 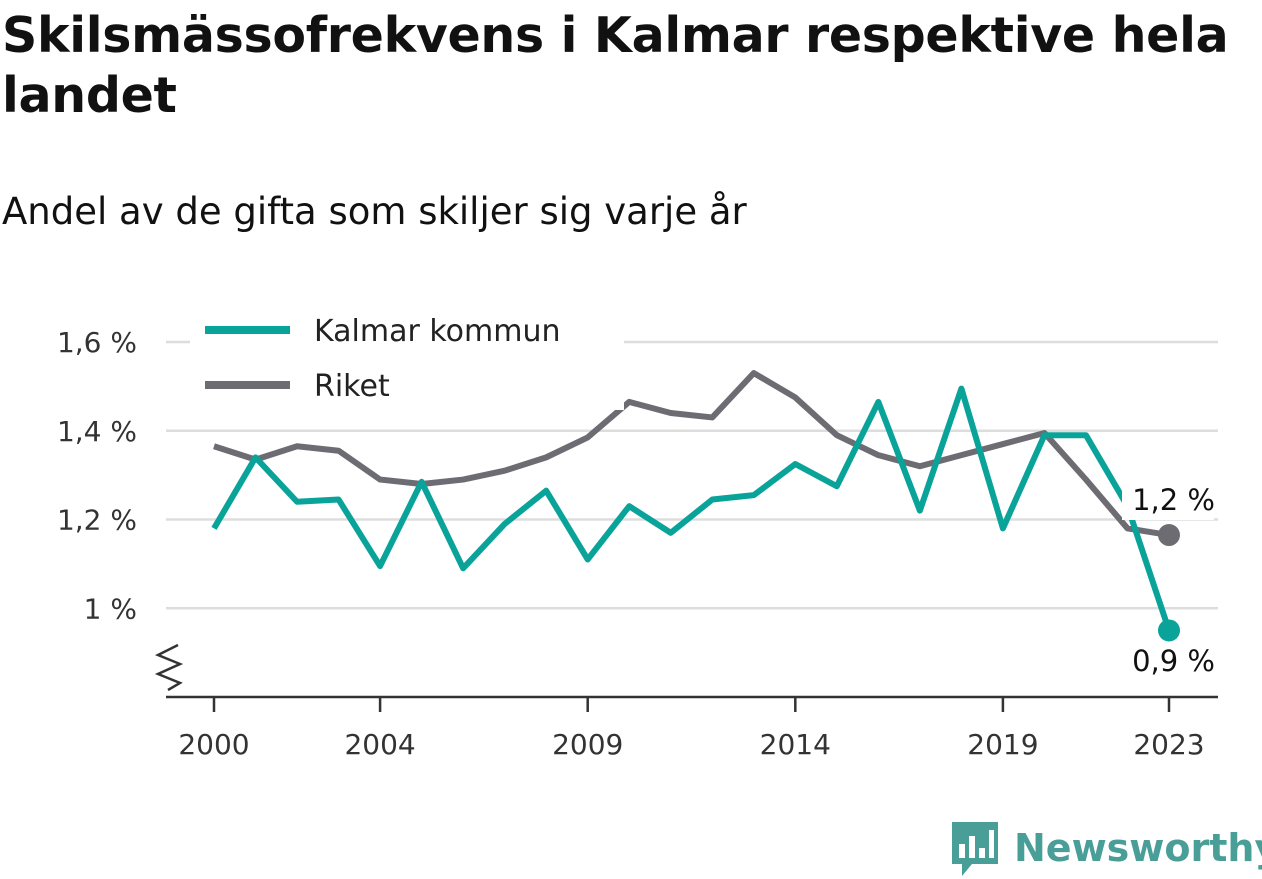 What do you see at coordinates (795, 744) in the screenshot?
I see `x-tick-label: 2014` at bounding box center [795, 744].